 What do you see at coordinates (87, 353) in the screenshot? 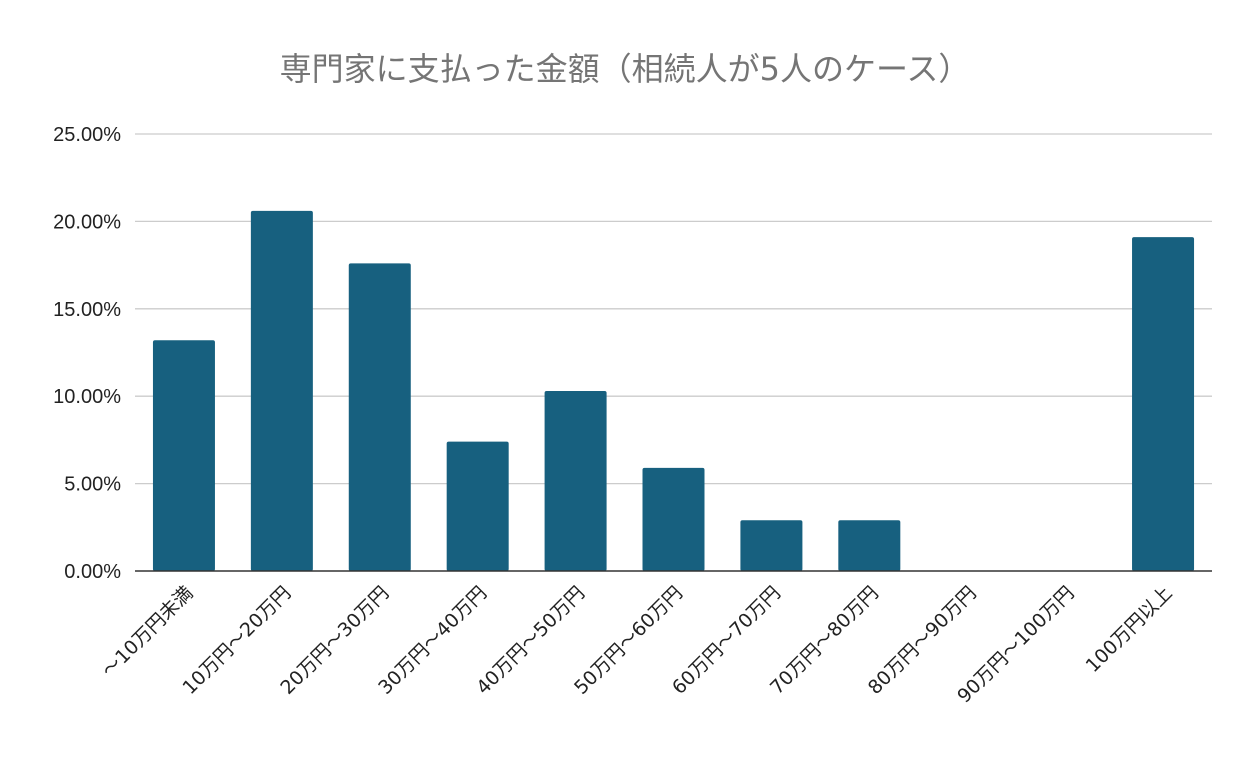
I see `y-axis-ticks: 0.00% 5.00% 10.00% 15.00% 20.00% 25.00%` at bounding box center [87, 353].